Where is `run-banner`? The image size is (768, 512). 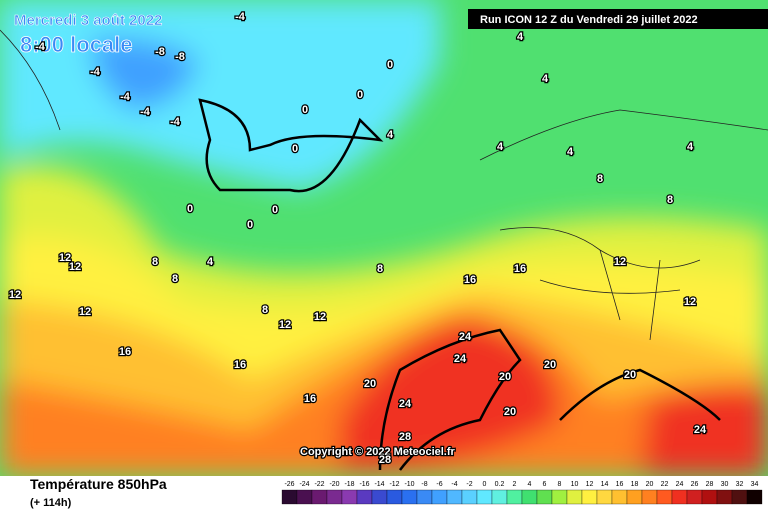 run-banner is located at coordinates (618, 19).